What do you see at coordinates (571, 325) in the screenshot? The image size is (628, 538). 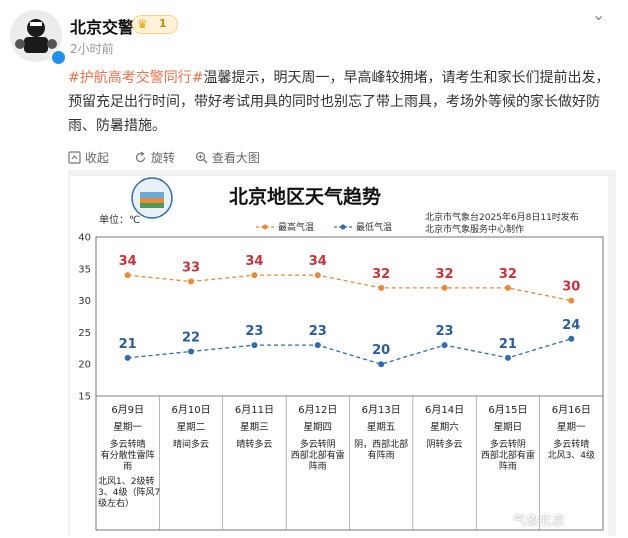 I see `data-label-low: 24` at bounding box center [571, 325].